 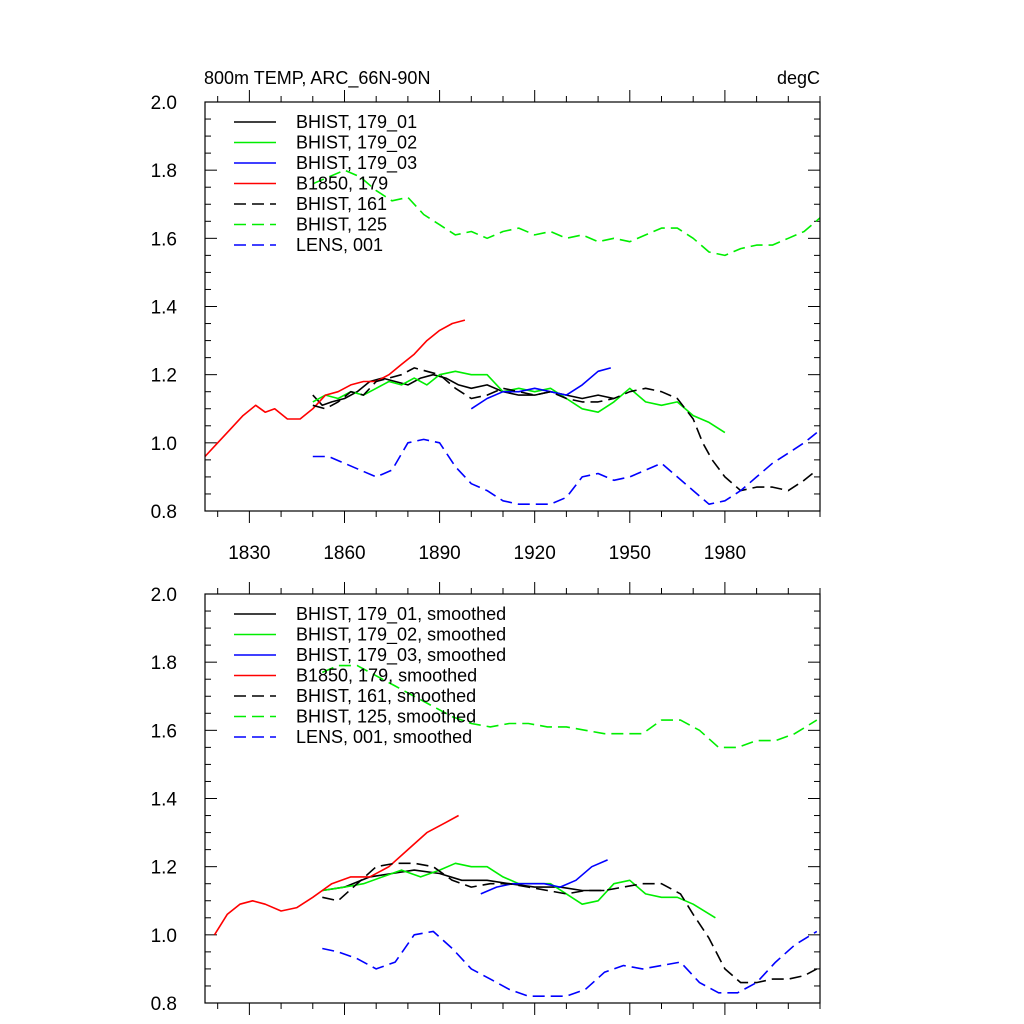 I want to click on legend-label: BHIST, 161, so click(x=341, y=204).